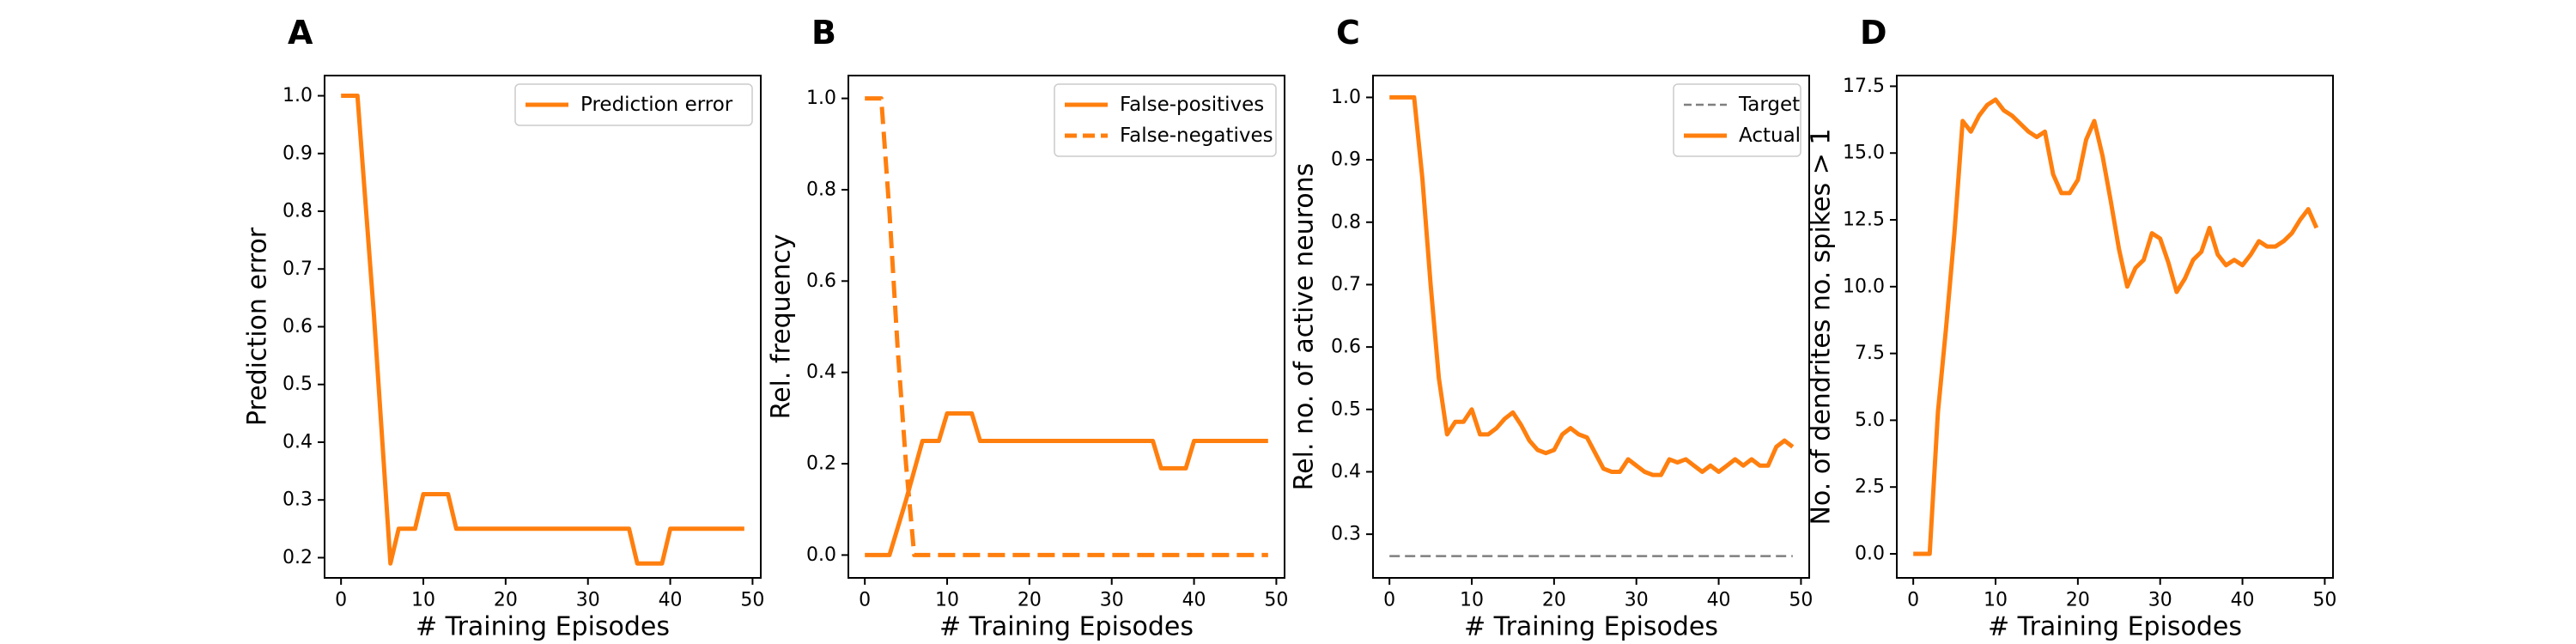 Image resolution: width=2576 pixels, height=644 pixels. Describe the element at coordinates (1305, 327) in the screenshot. I see `y-axis-label: Rel. no. of active neurons` at that location.